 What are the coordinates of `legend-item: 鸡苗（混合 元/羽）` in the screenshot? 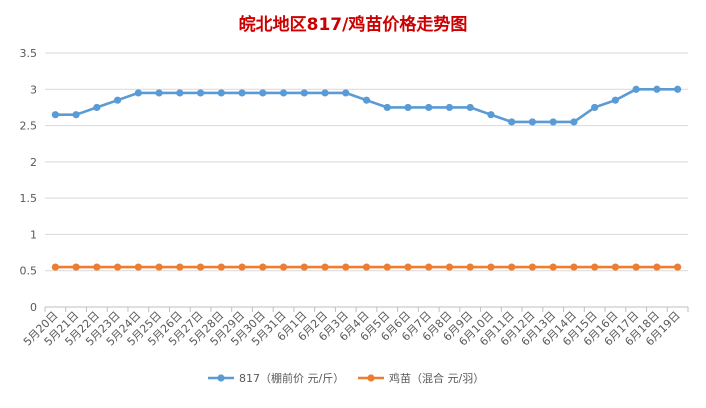 It's located at (421, 378).